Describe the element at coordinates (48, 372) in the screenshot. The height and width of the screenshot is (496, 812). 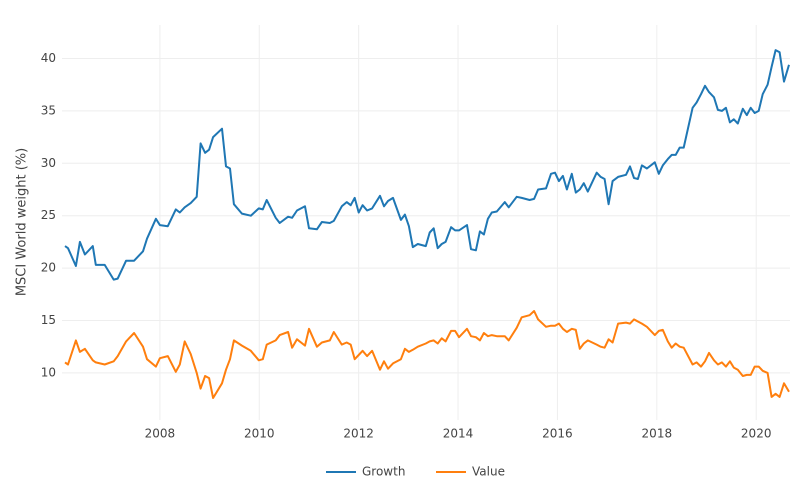
I see `y-tick-label: 10` at that location.